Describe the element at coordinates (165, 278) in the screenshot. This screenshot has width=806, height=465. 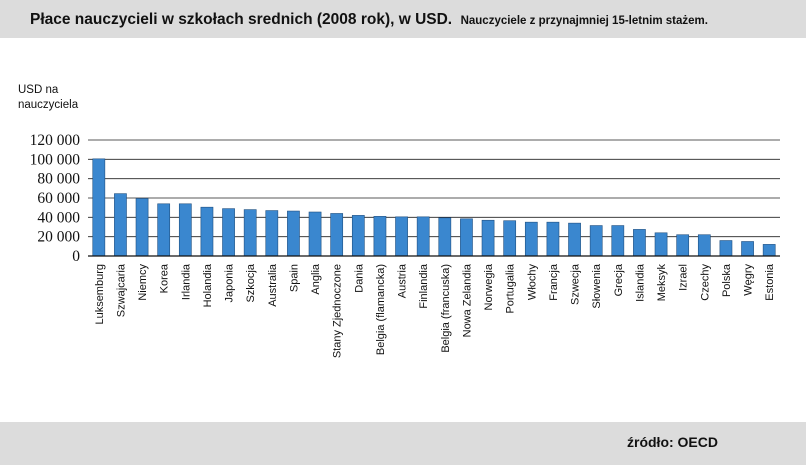
I see `x-tick-label: Korea` at that location.